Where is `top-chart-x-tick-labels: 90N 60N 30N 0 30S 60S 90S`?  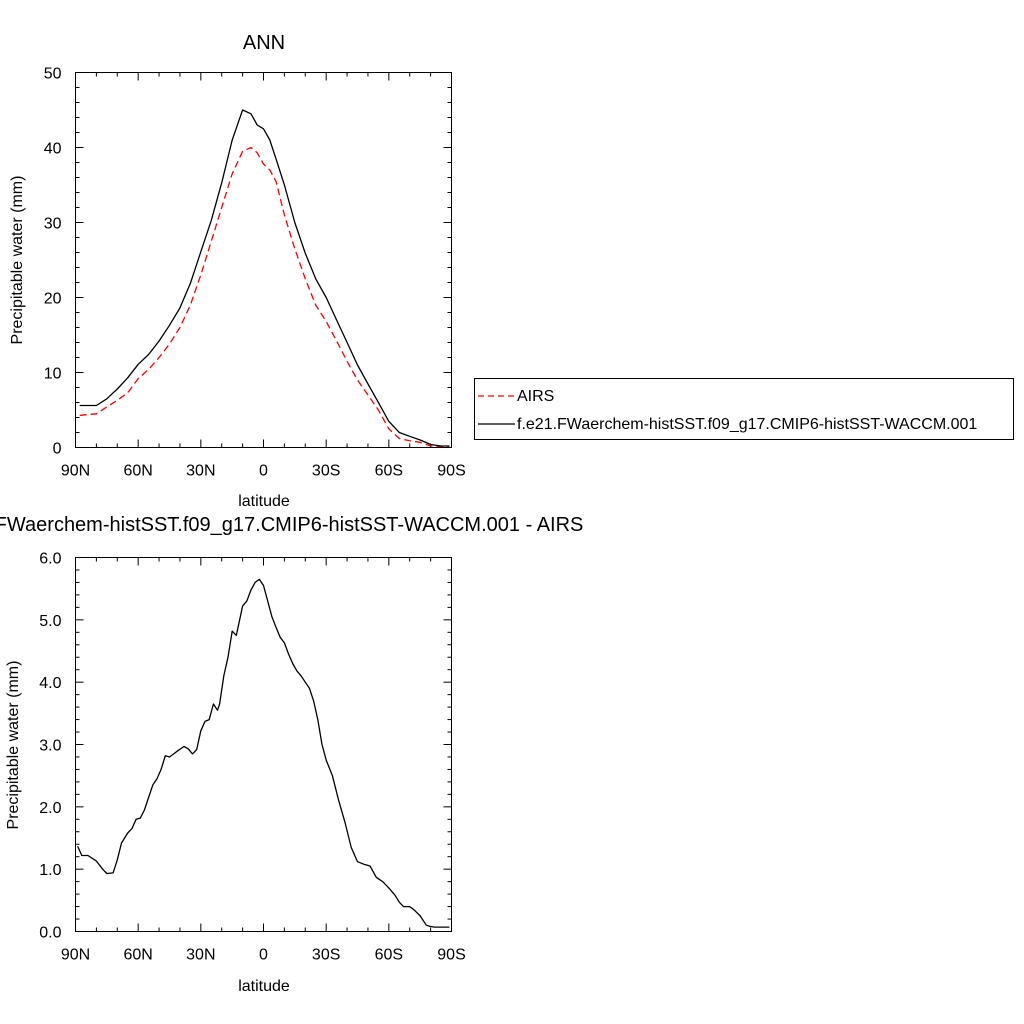 top-chart-x-tick-labels: 90N 60N 30N 0 30S 60S 90S is located at coordinates (263, 471).